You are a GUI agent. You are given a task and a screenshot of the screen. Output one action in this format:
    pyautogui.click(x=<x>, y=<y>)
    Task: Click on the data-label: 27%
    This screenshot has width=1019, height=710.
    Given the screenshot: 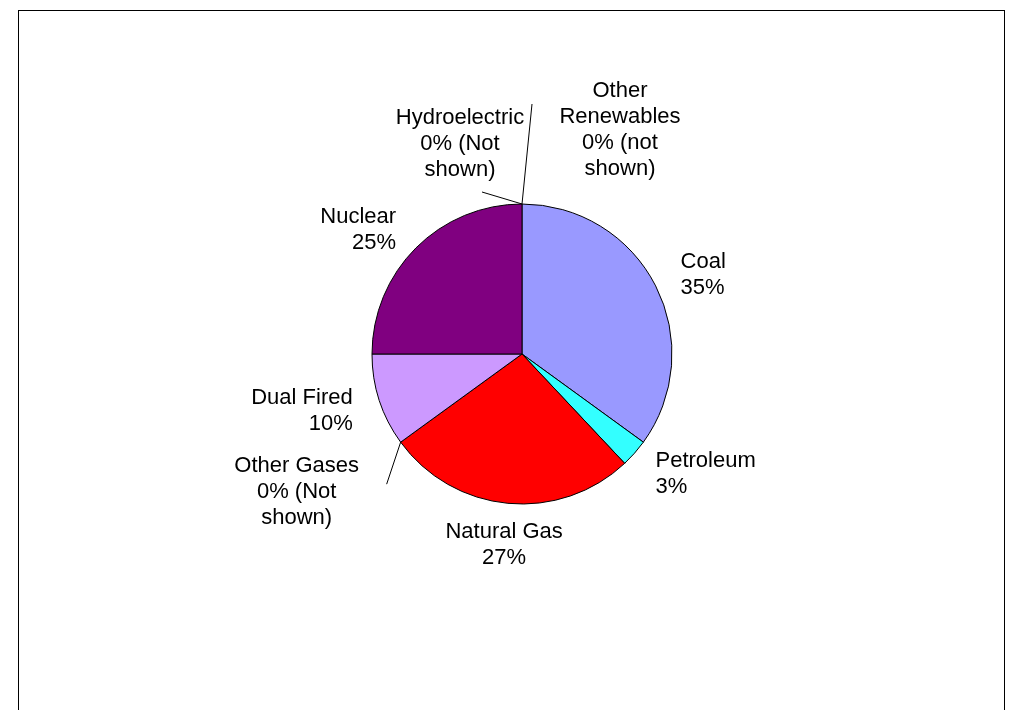 What is the action you would take?
    pyautogui.click(x=504, y=557)
    